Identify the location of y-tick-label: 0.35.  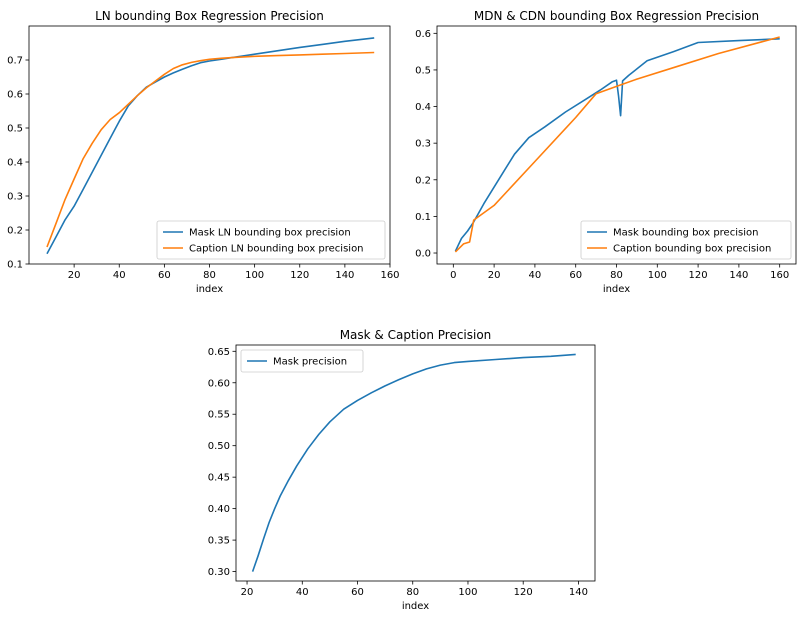
(219, 541).